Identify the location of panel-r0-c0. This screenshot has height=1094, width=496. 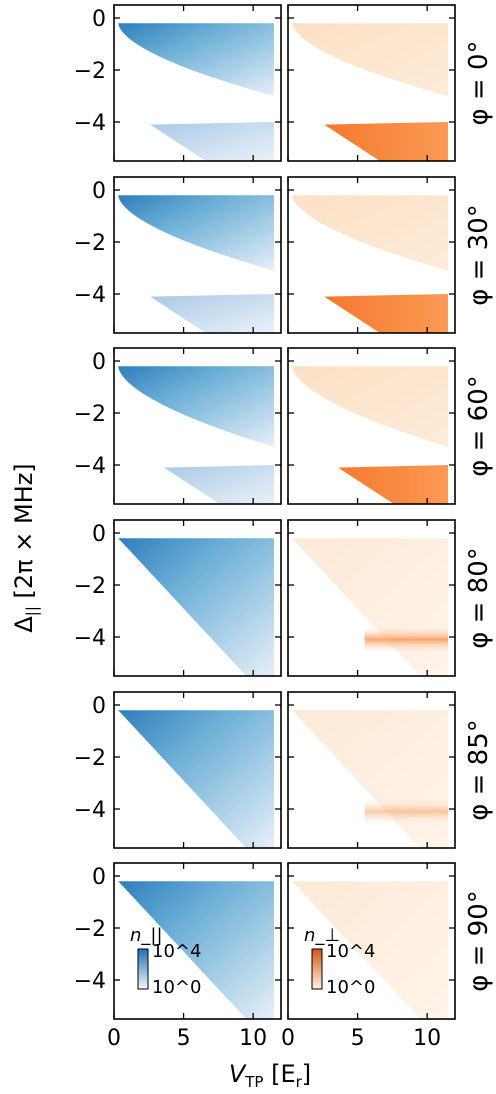
(197, 83).